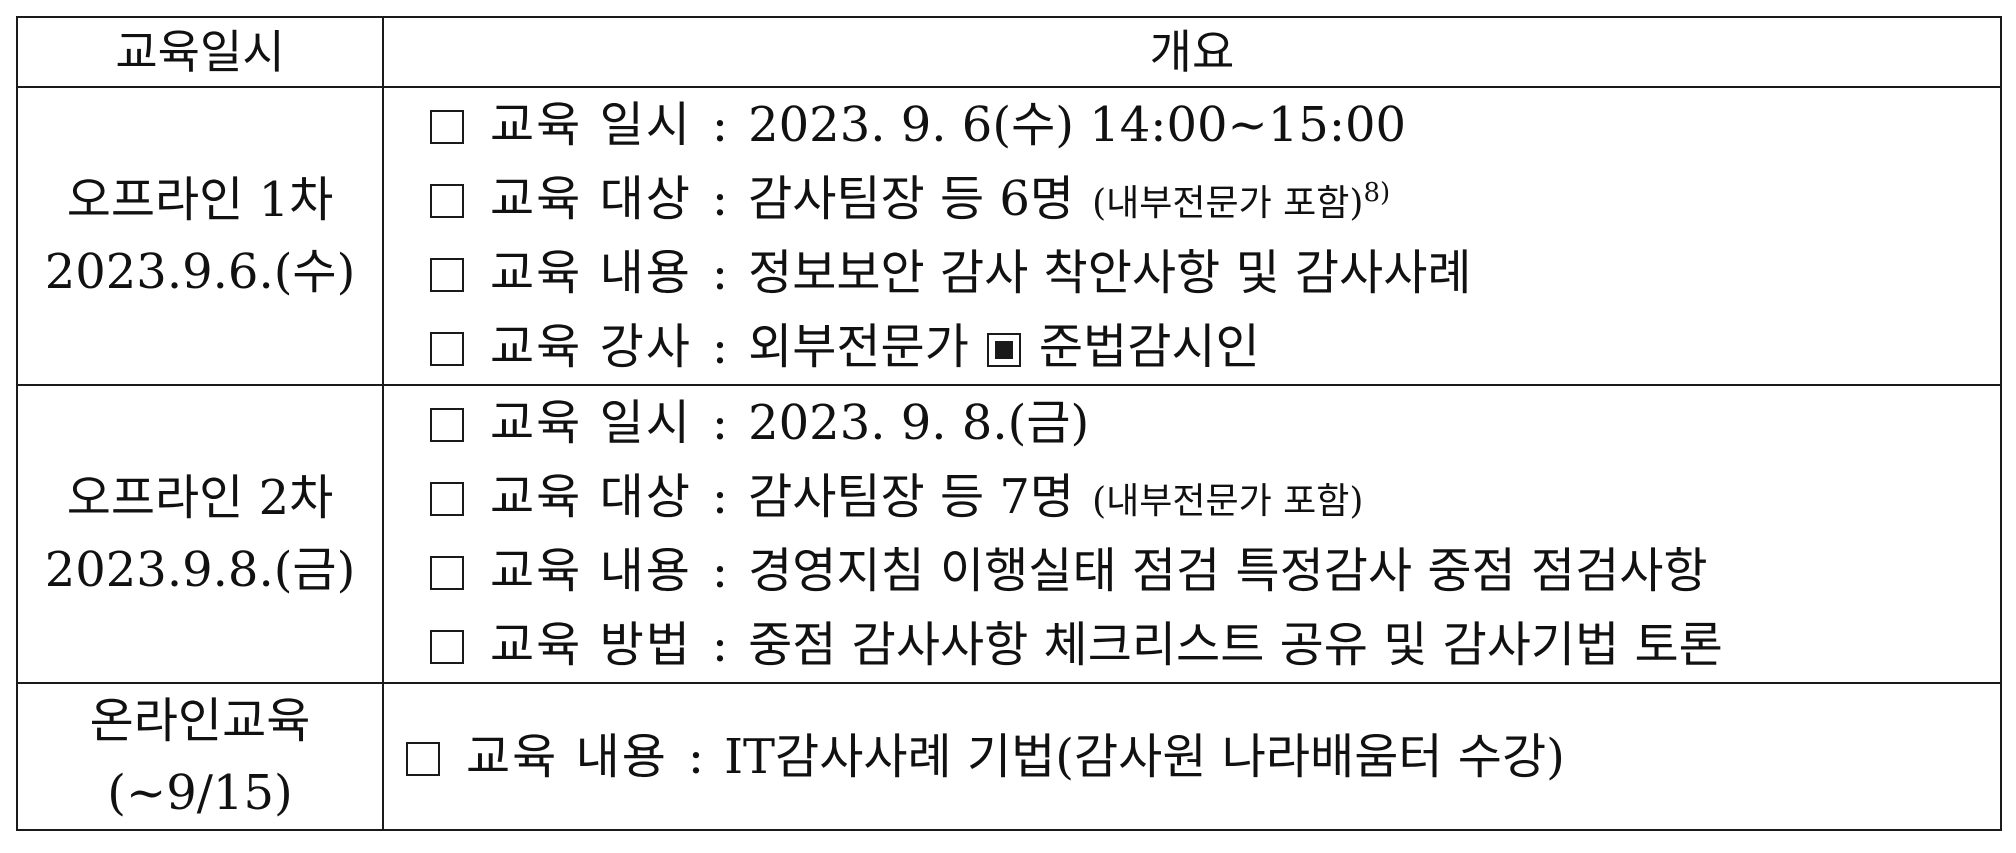 The image size is (2016, 853). I want to click on list-item: 교육 내용 : 정보보안 감사 착안사항 및 감사사례, so click(1215, 273).